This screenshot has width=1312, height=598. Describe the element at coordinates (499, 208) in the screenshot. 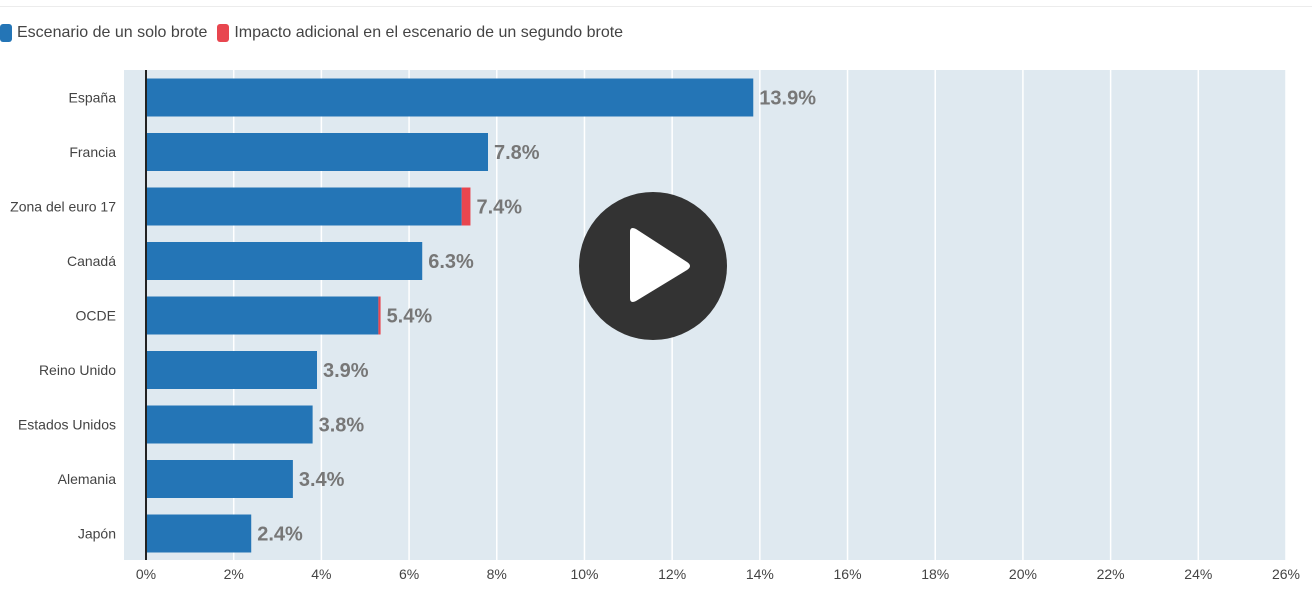

I see `data-label: 7.4%` at that location.